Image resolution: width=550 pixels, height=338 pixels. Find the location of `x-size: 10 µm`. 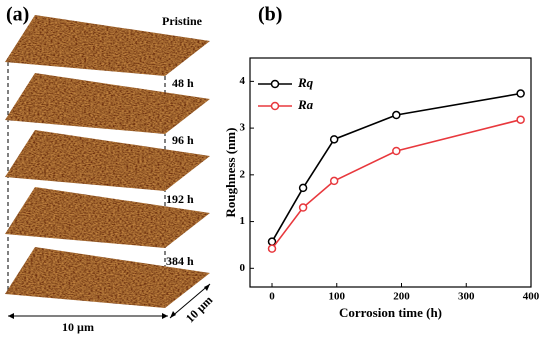

x-size: 10 µm is located at coordinates (78, 327).